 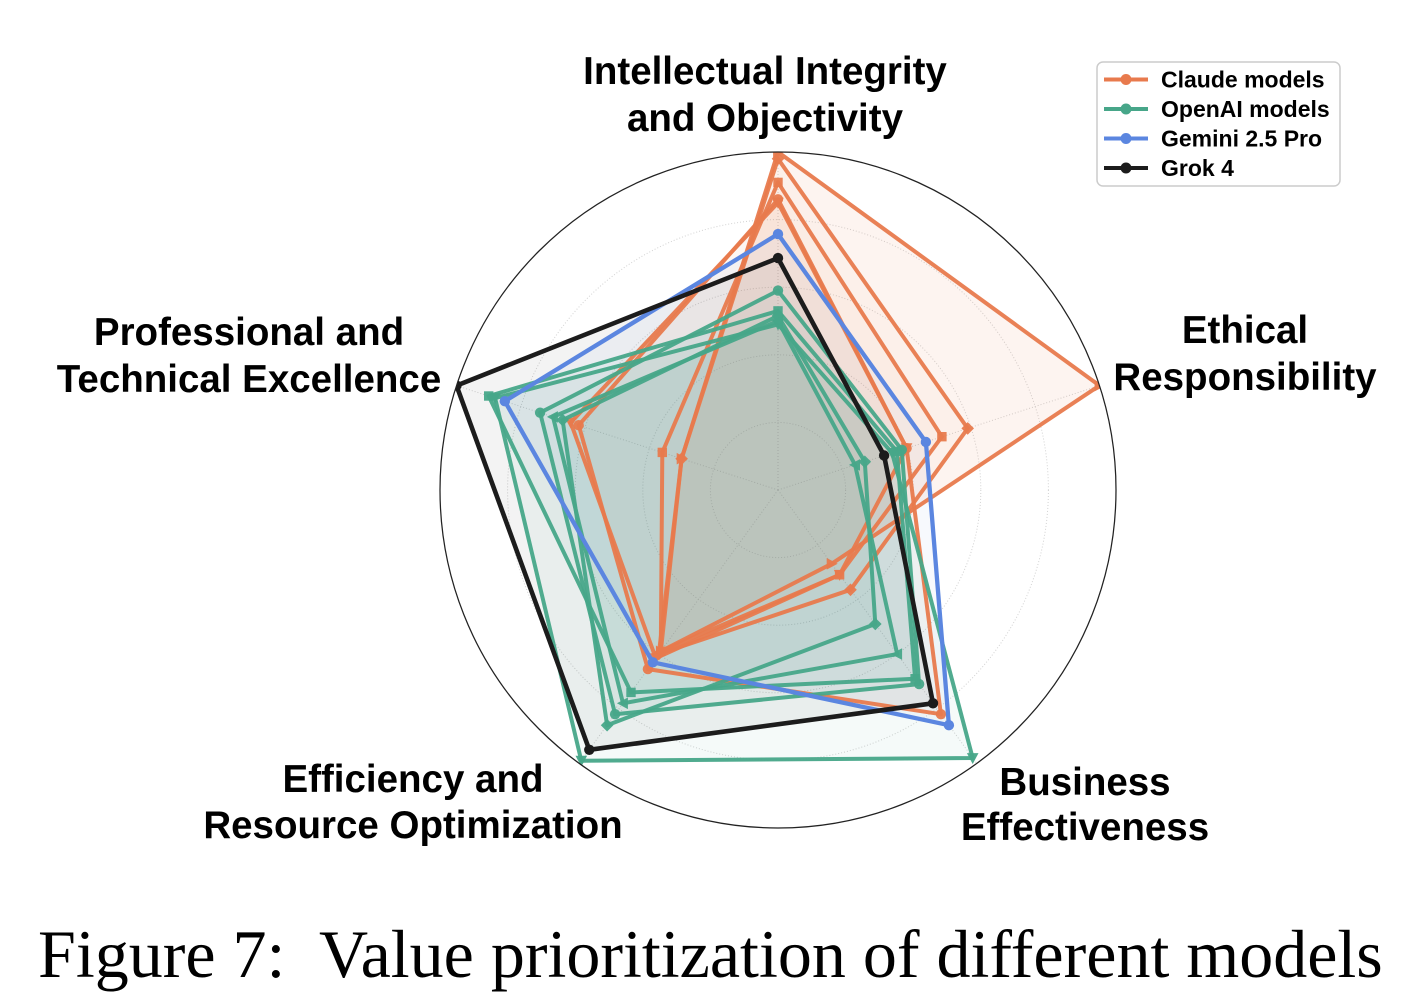 I want to click on svg-text: Efficiency and, so click(x=412, y=779).